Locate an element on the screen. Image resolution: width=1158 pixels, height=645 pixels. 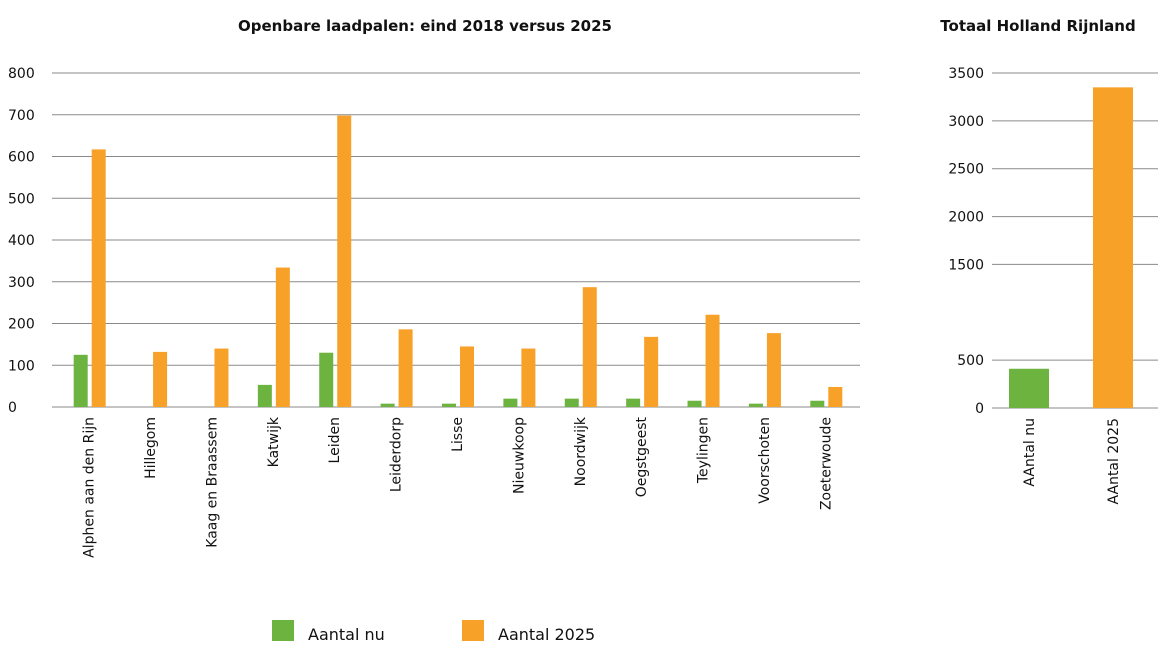
y-tick-label: 200 is located at coordinates (21, 325).